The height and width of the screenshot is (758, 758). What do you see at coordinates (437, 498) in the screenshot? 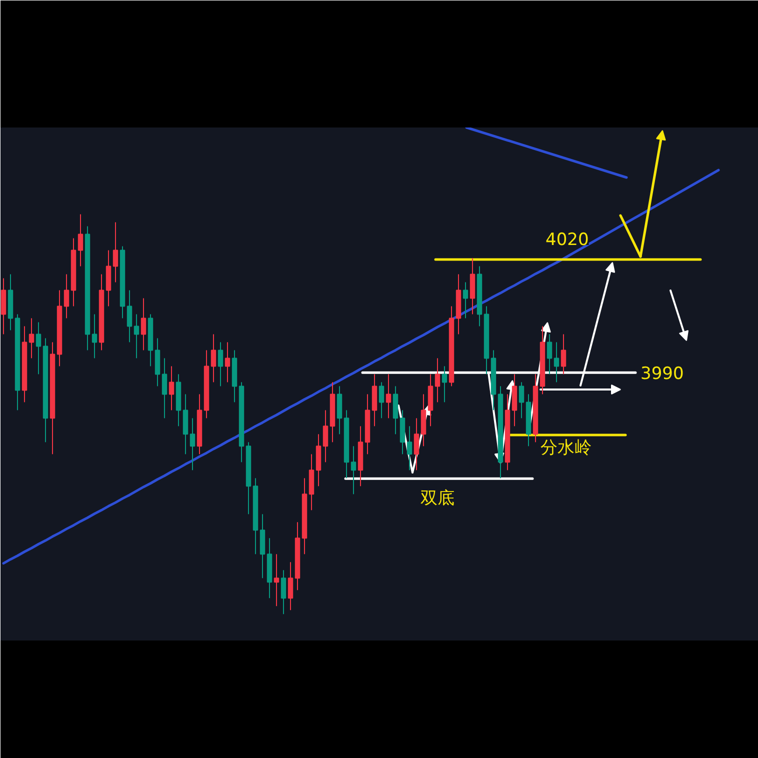
I see `ref-line-label: 双底` at bounding box center [437, 498].